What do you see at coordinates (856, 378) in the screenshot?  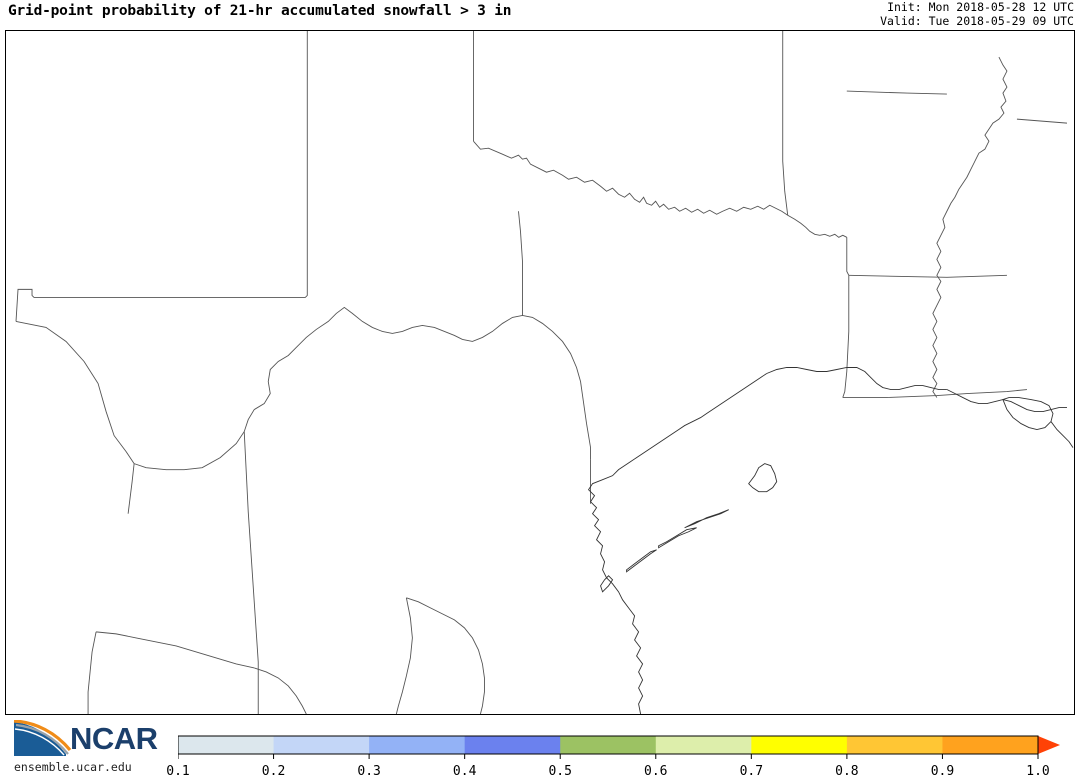 I see `coast-texas-louisiana` at bounding box center [856, 378].